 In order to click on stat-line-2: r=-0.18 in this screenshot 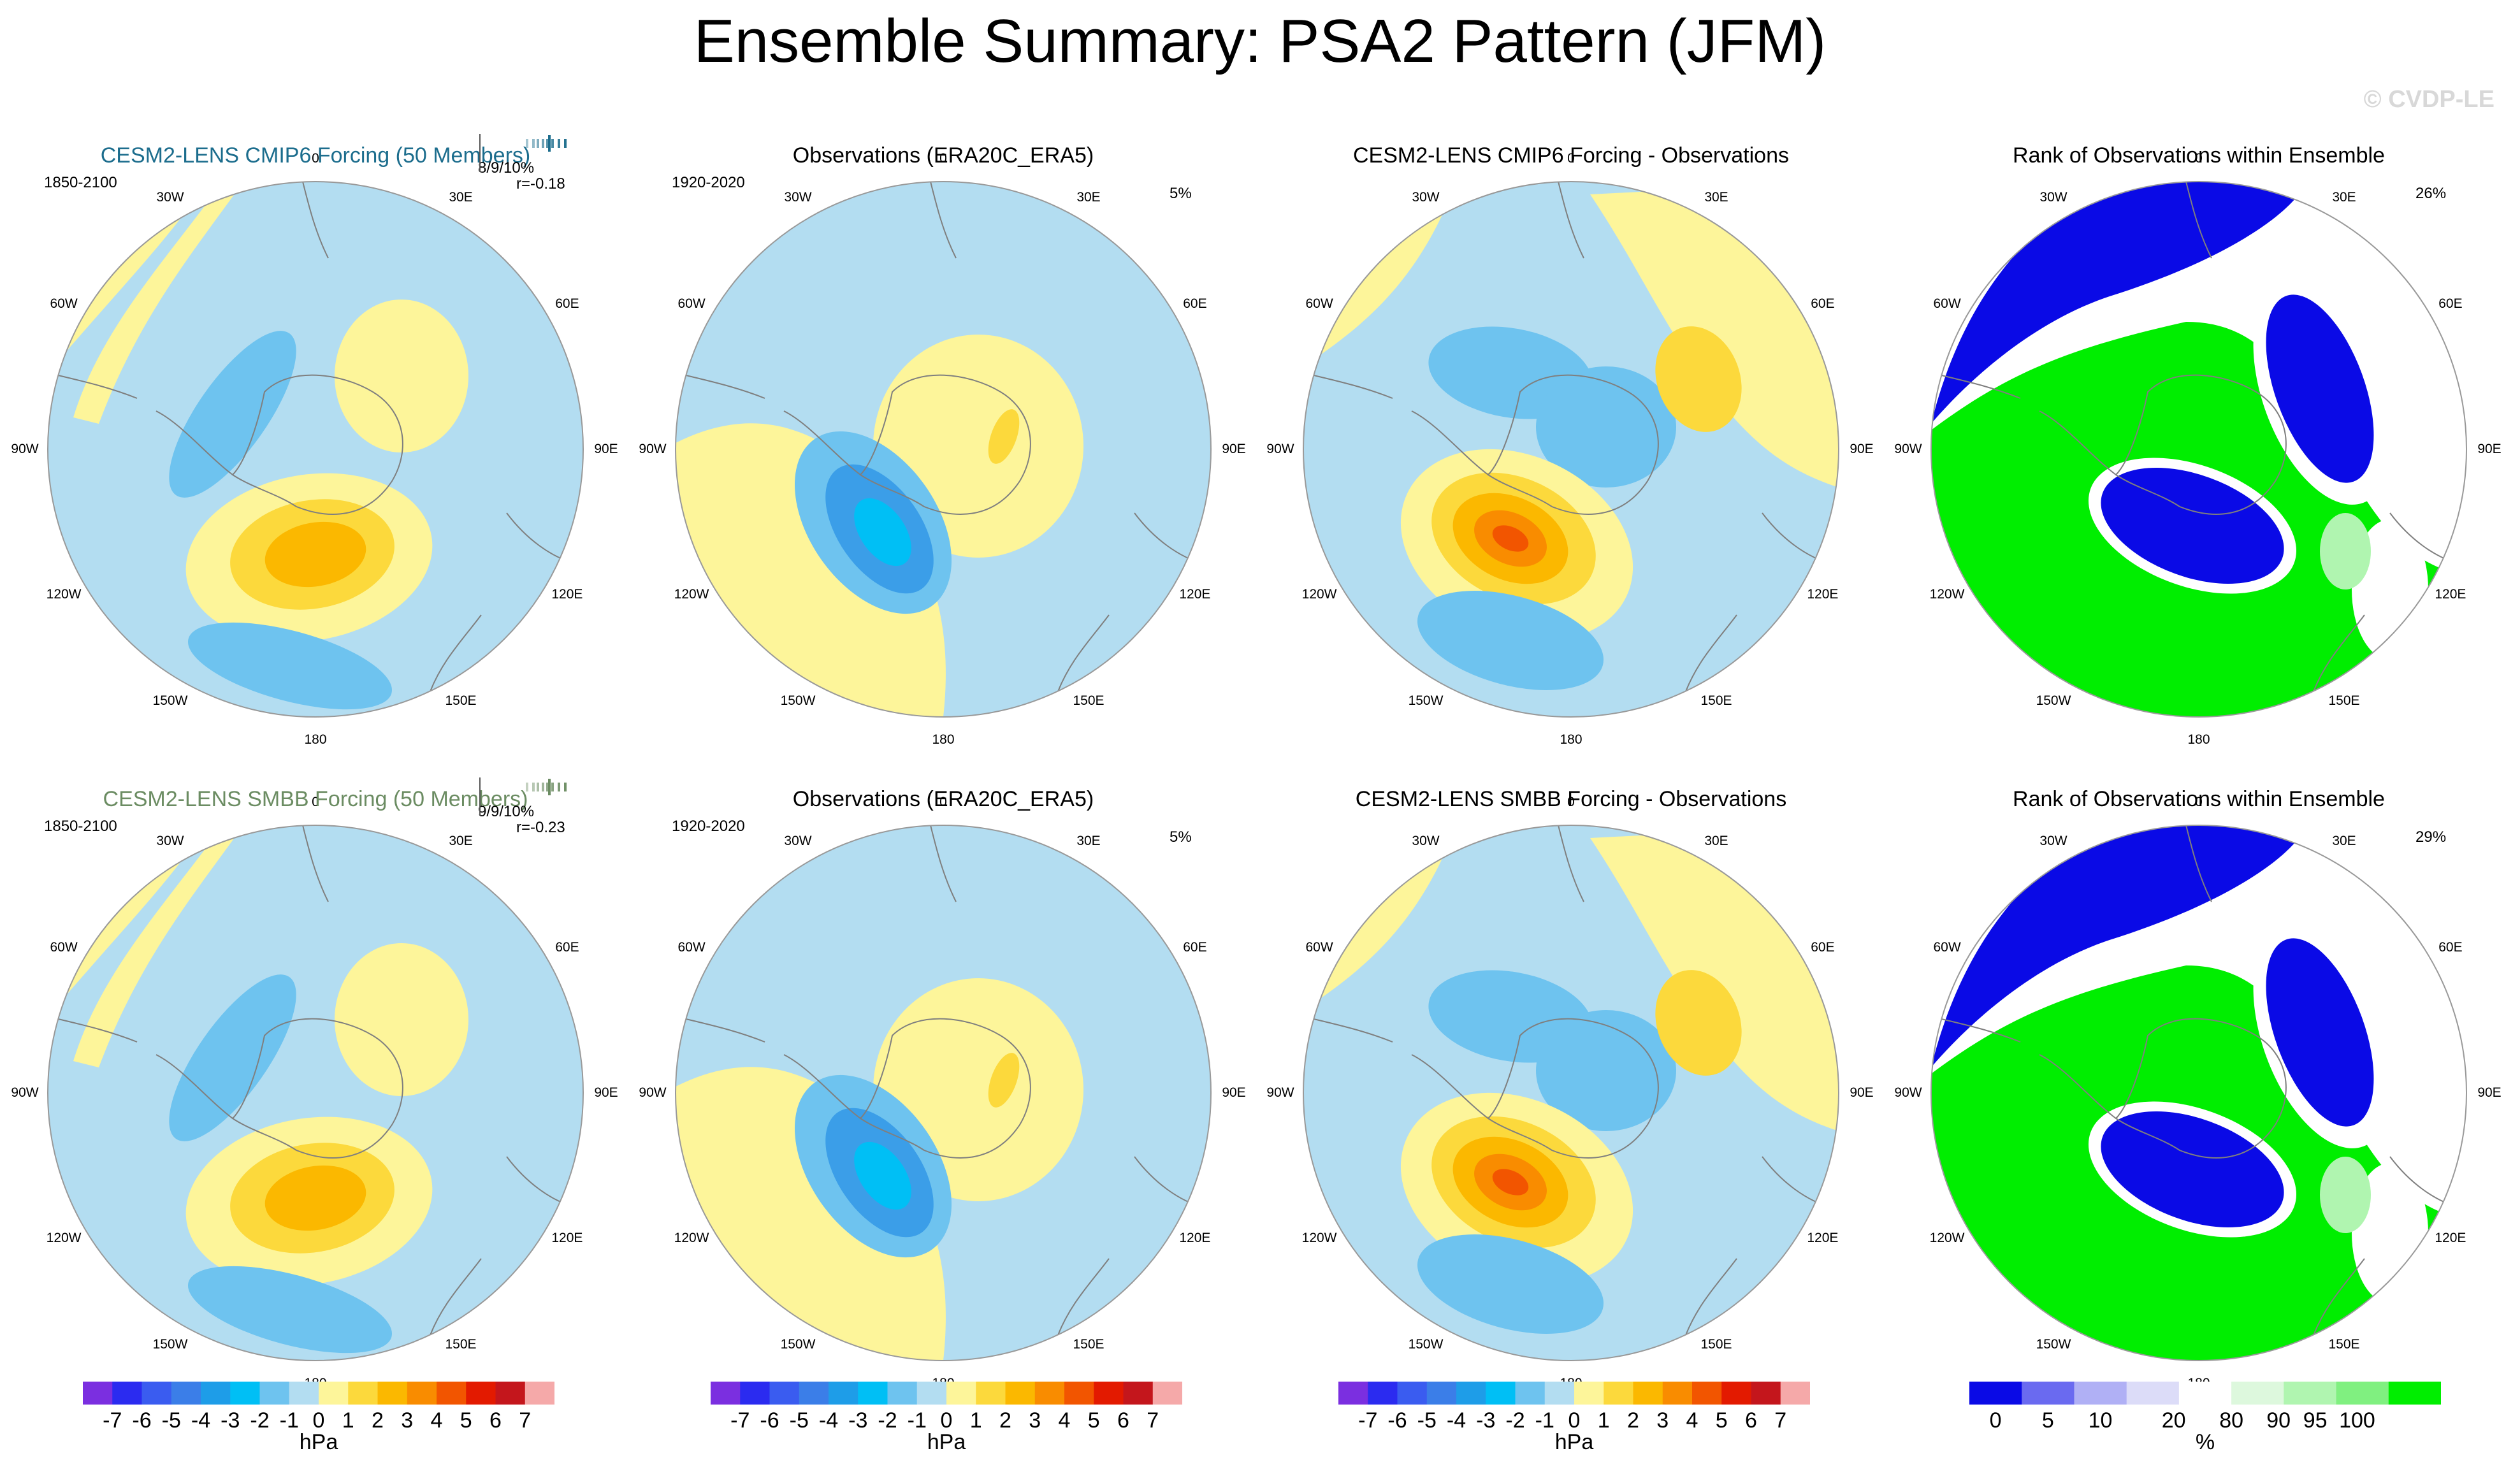, I will do `click(540, 183)`.